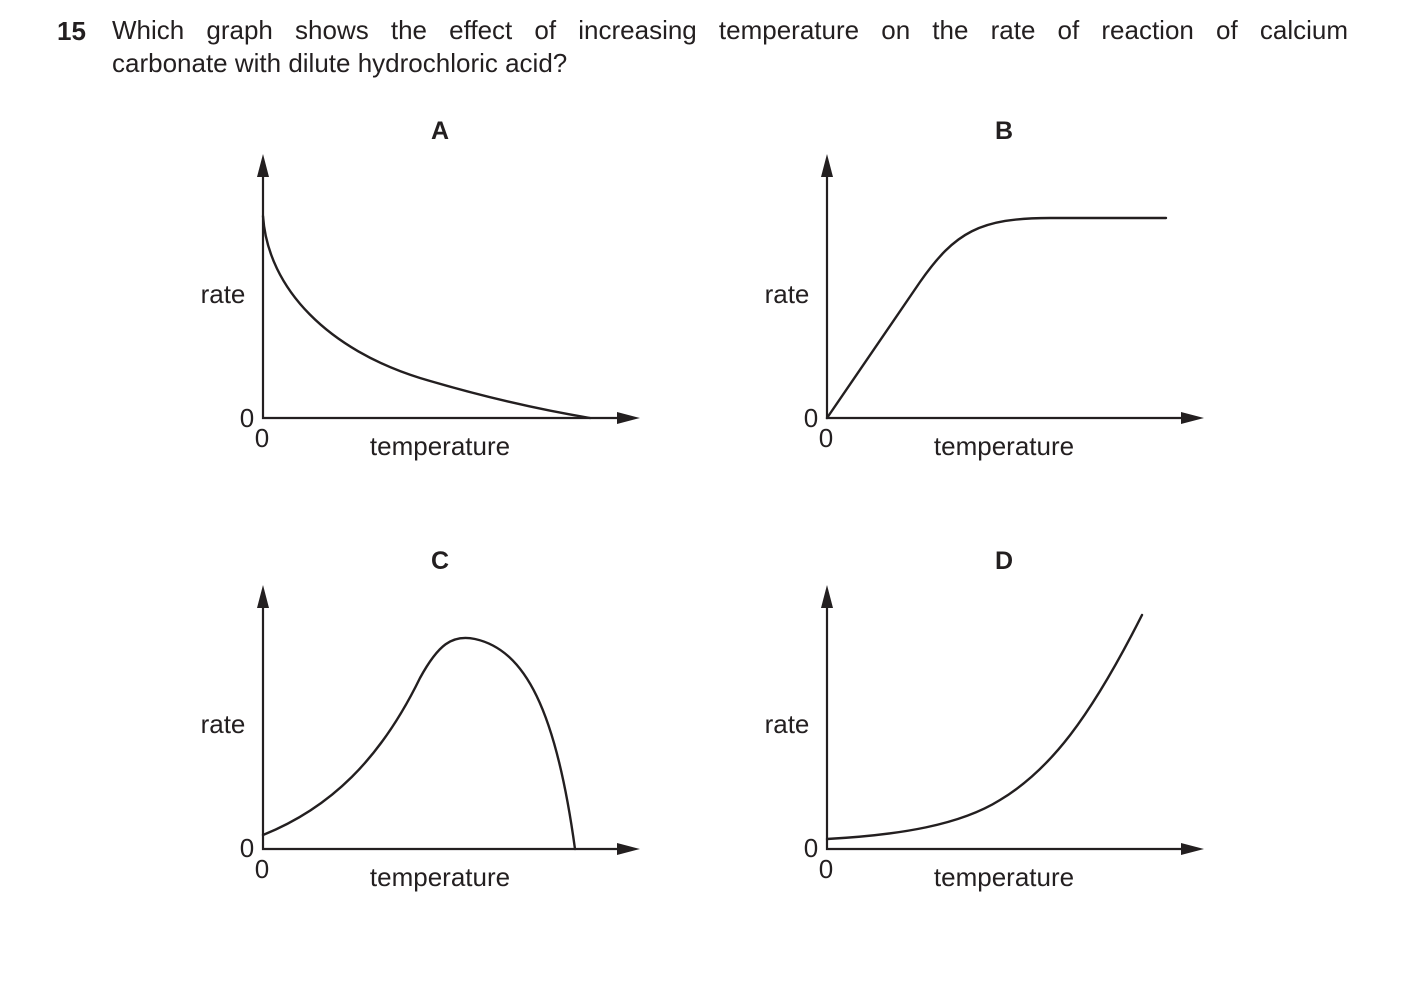 The width and height of the screenshot is (1403, 989). What do you see at coordinates (826, 438) in the screenshot?
I see `graph-b-x-origin-label: 0` at bounding box center [826, 438].